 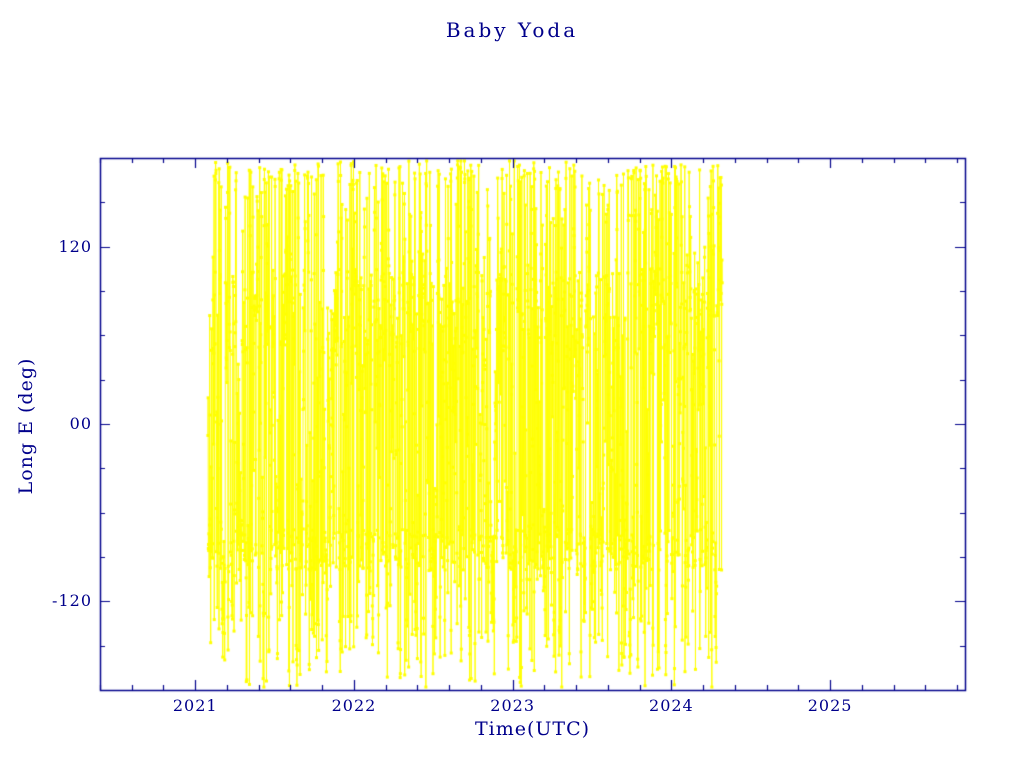 I want to click on x-tick-label: 2023, so click(x=513, y=705).